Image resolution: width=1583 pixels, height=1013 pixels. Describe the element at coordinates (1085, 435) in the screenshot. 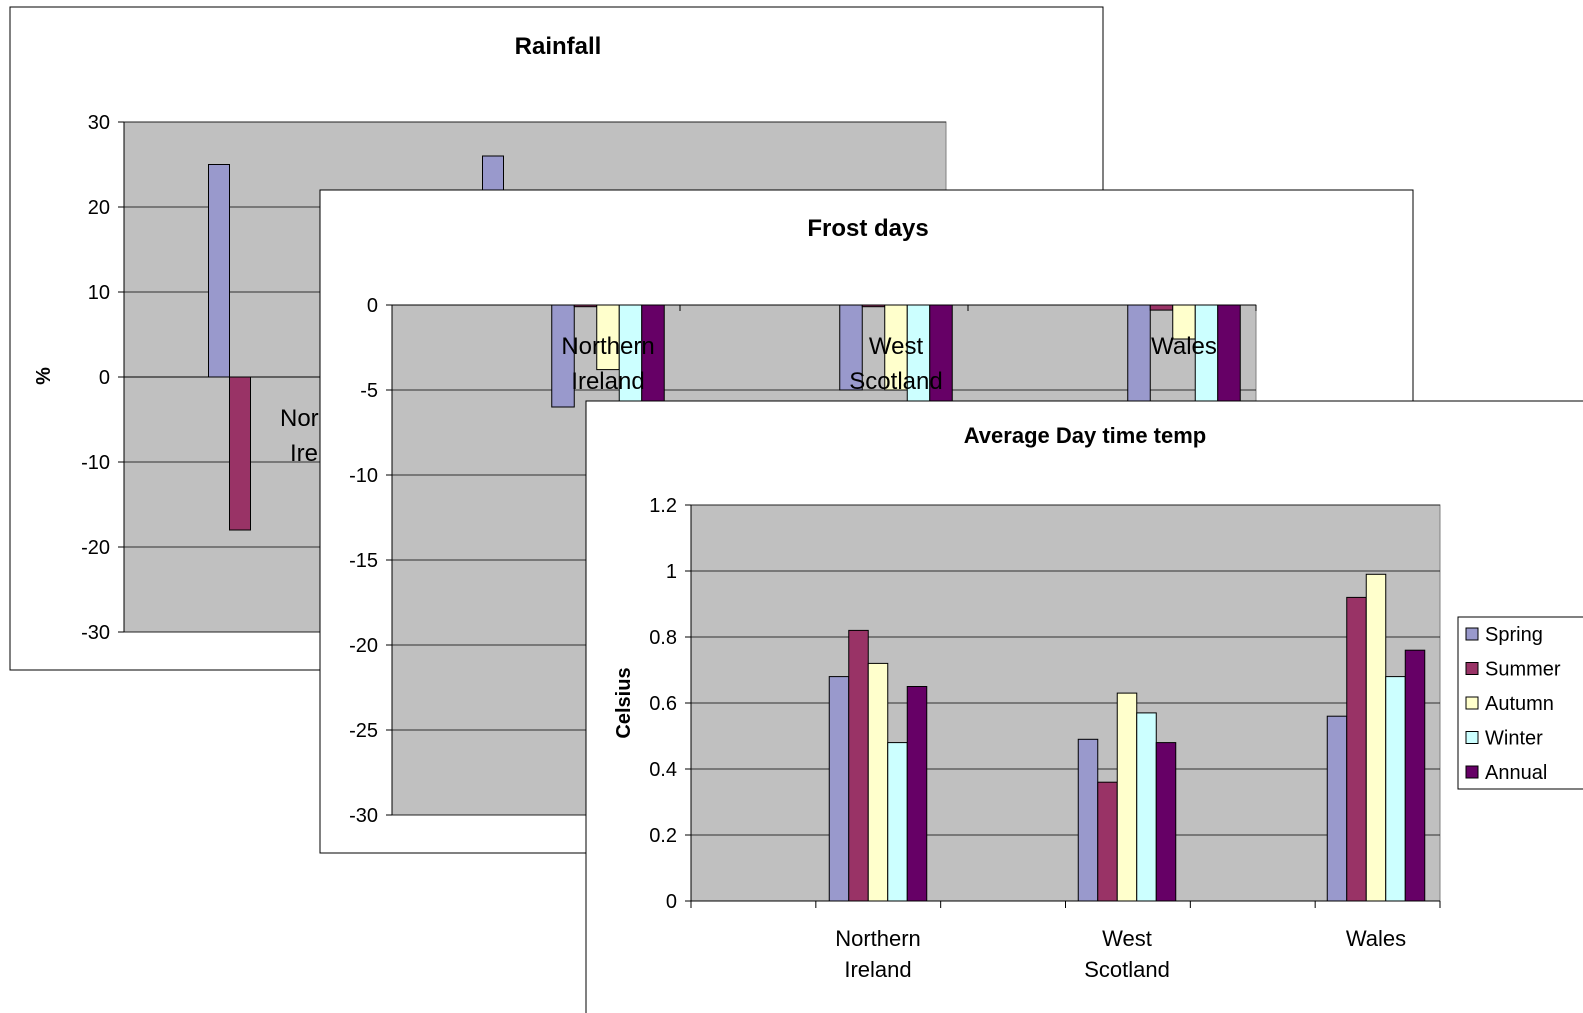

I see `avg-temp-chart-title: Average Day time temp` at that location.